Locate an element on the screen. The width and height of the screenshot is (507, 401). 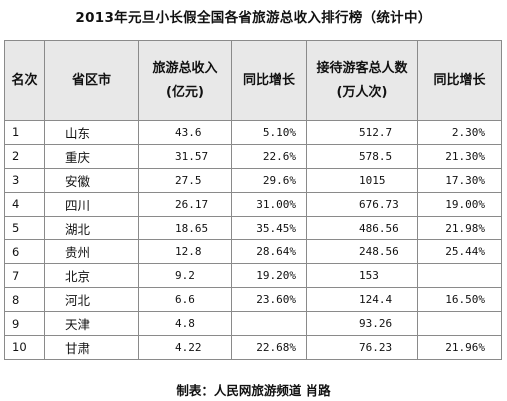
header-visitors-line1: 接待游客总人数 is located at coordinates (362, 68).